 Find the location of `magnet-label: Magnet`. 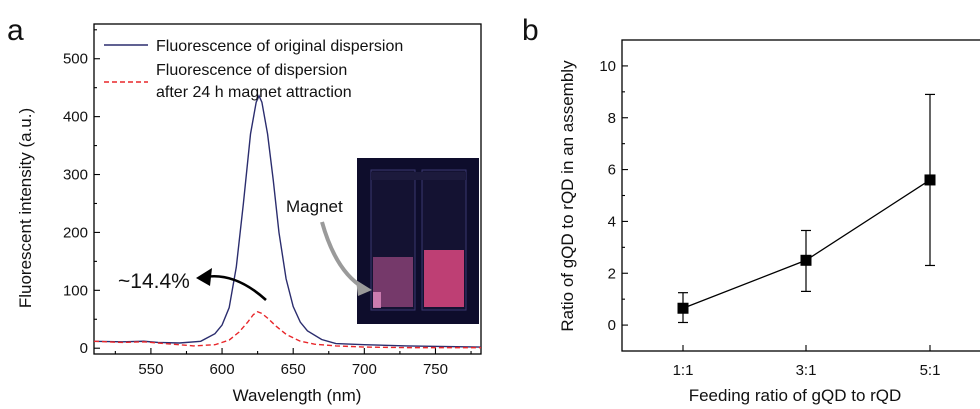

magnet-label: Magnet is located at coordinates (314, 206).